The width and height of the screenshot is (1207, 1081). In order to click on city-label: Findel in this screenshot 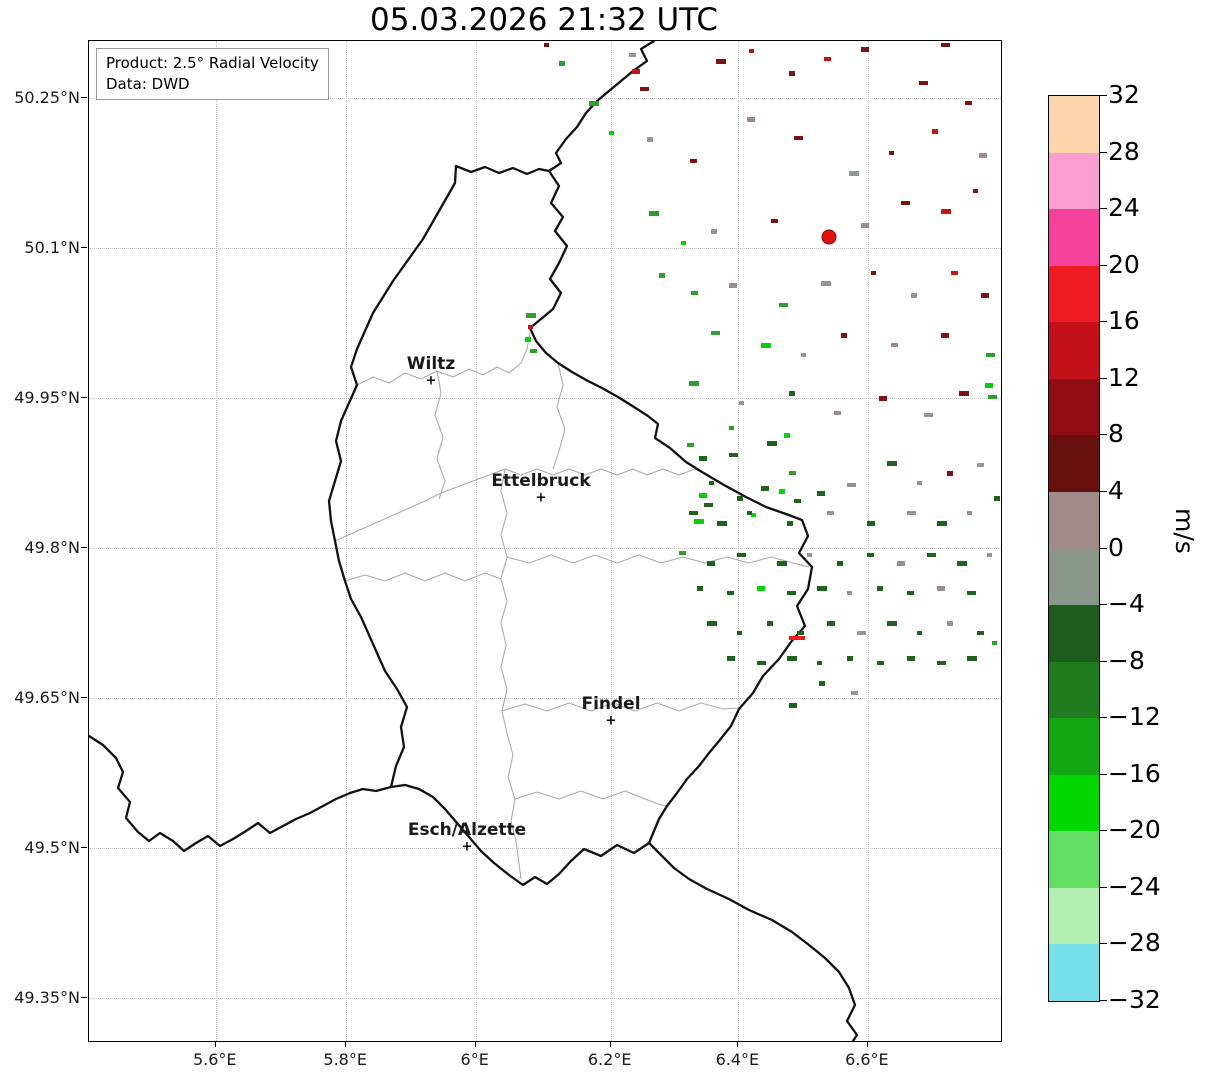, I will do `click(611, 704)`.